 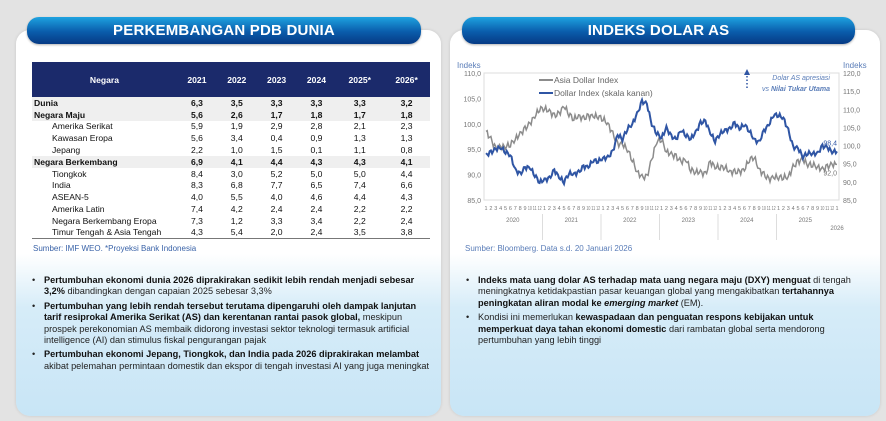 I want to click on column-header: 2025*, so click(x=360, y=79).